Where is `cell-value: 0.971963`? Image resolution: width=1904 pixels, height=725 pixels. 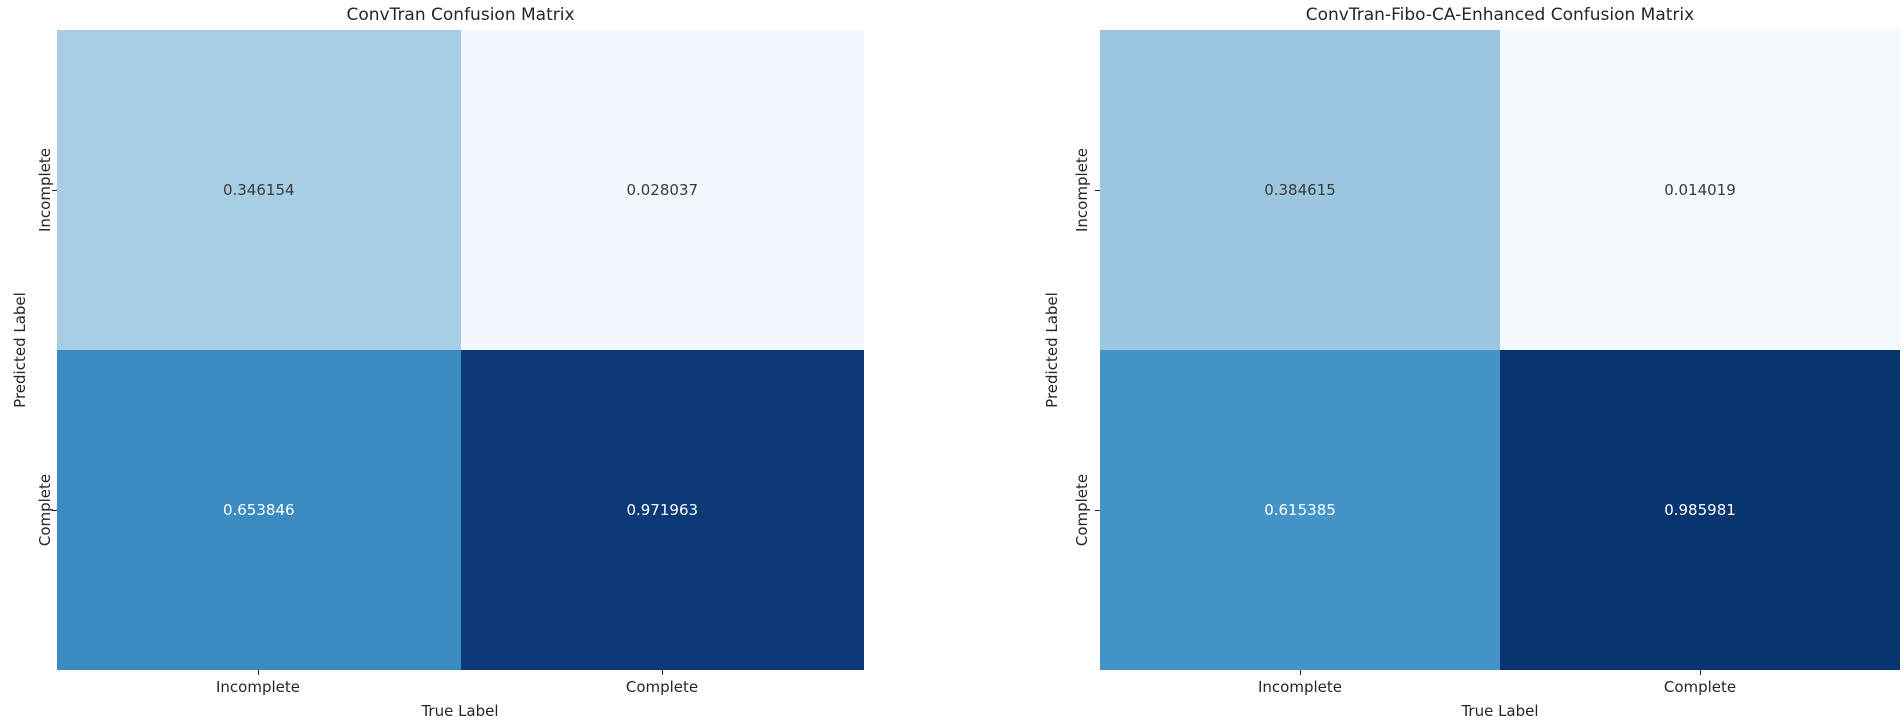
cell-value: 0.971963 is located at coordinates (662, 510).